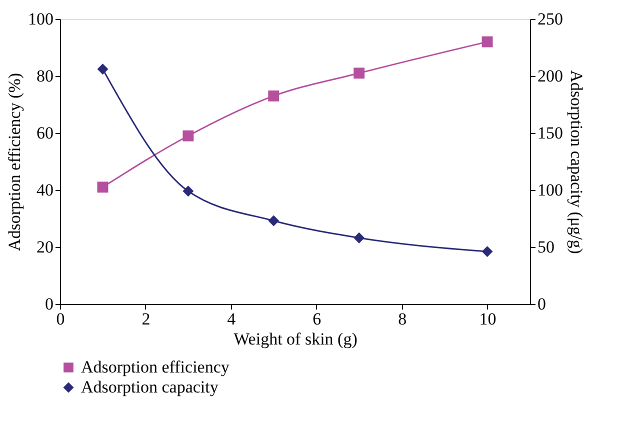  I want to click on y-axis-title: Adsorption efficiency (%), so click(14, 162).